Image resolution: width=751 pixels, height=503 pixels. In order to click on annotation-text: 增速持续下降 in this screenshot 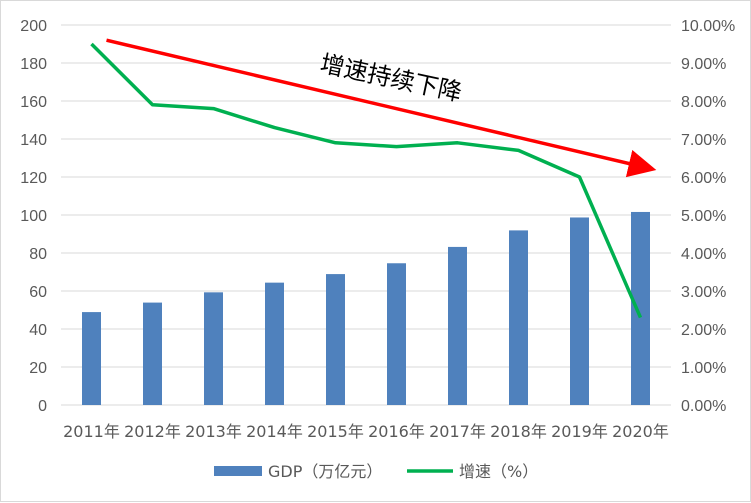, I will do `click(391, 77)`.